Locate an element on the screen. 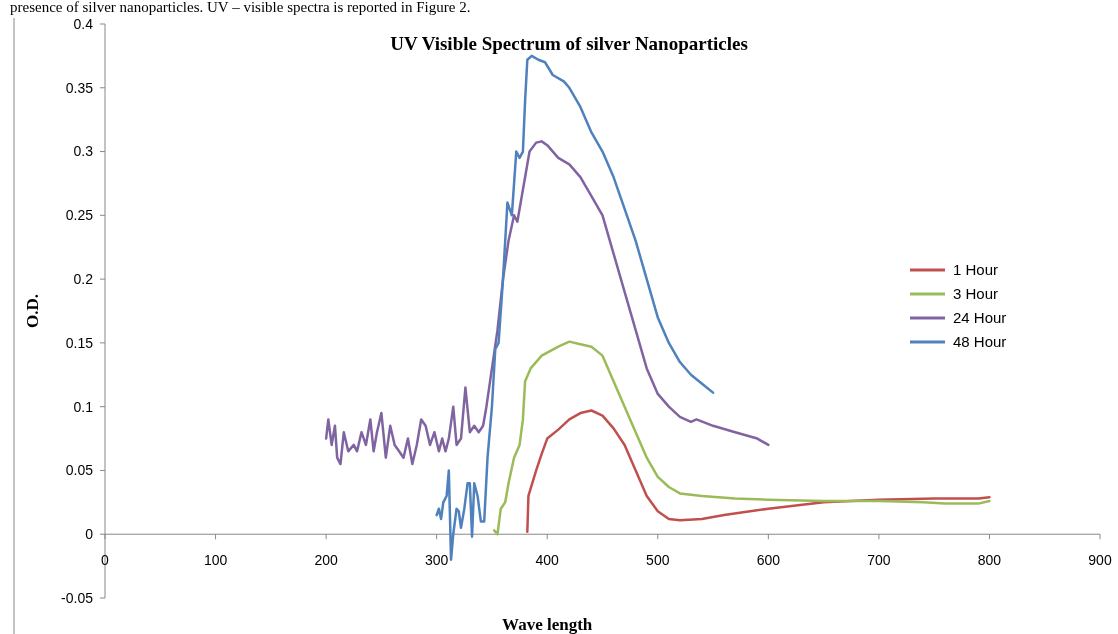  legend-label: 1 Hour is located at coordinates (976, 270).